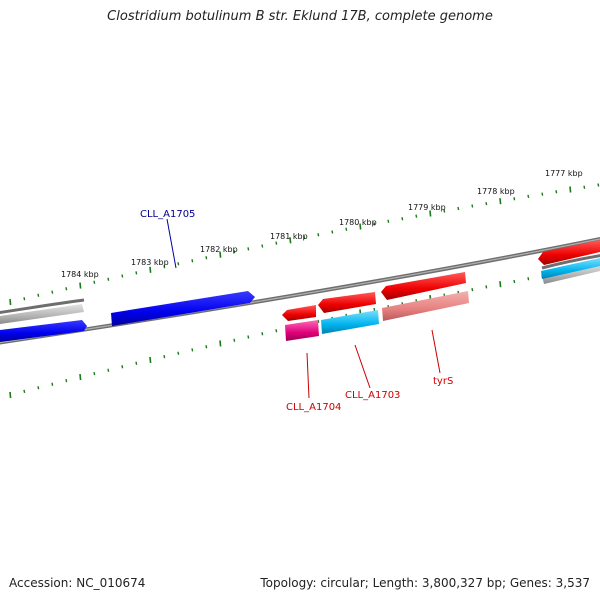  I want to click on cds-red-small, so click(299, 313).